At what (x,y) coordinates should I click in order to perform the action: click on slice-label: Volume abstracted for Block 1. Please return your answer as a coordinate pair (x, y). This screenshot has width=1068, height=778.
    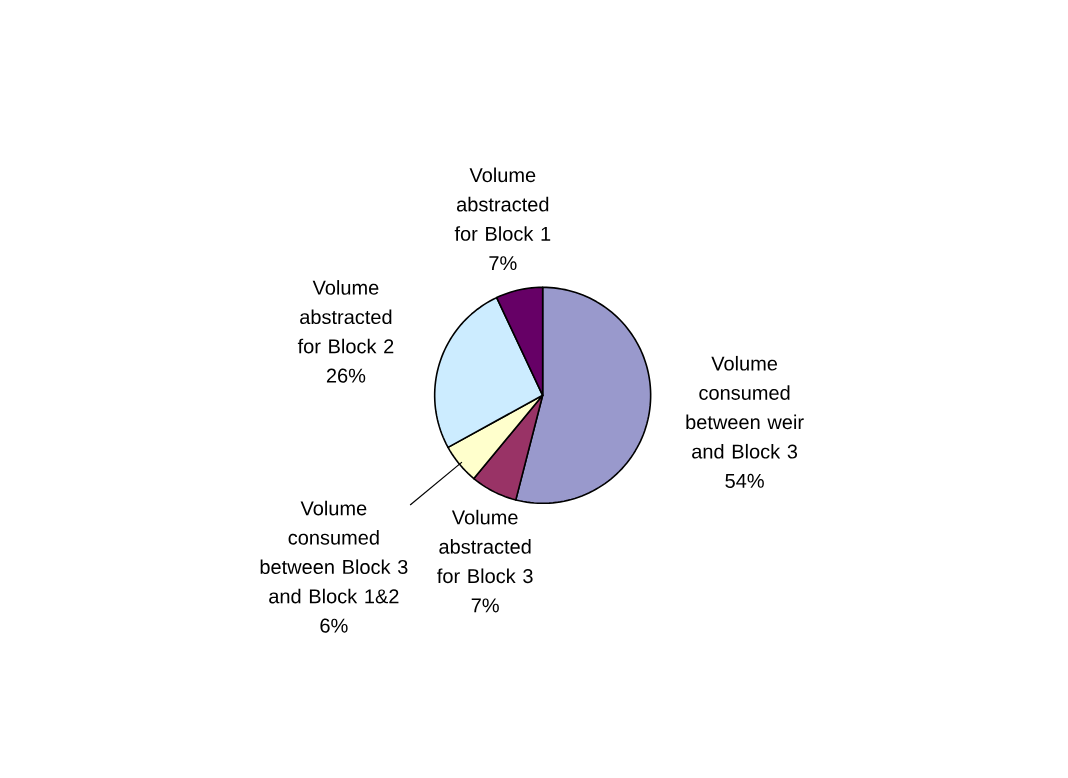
    Looking at the image, I should click on (502, 204).